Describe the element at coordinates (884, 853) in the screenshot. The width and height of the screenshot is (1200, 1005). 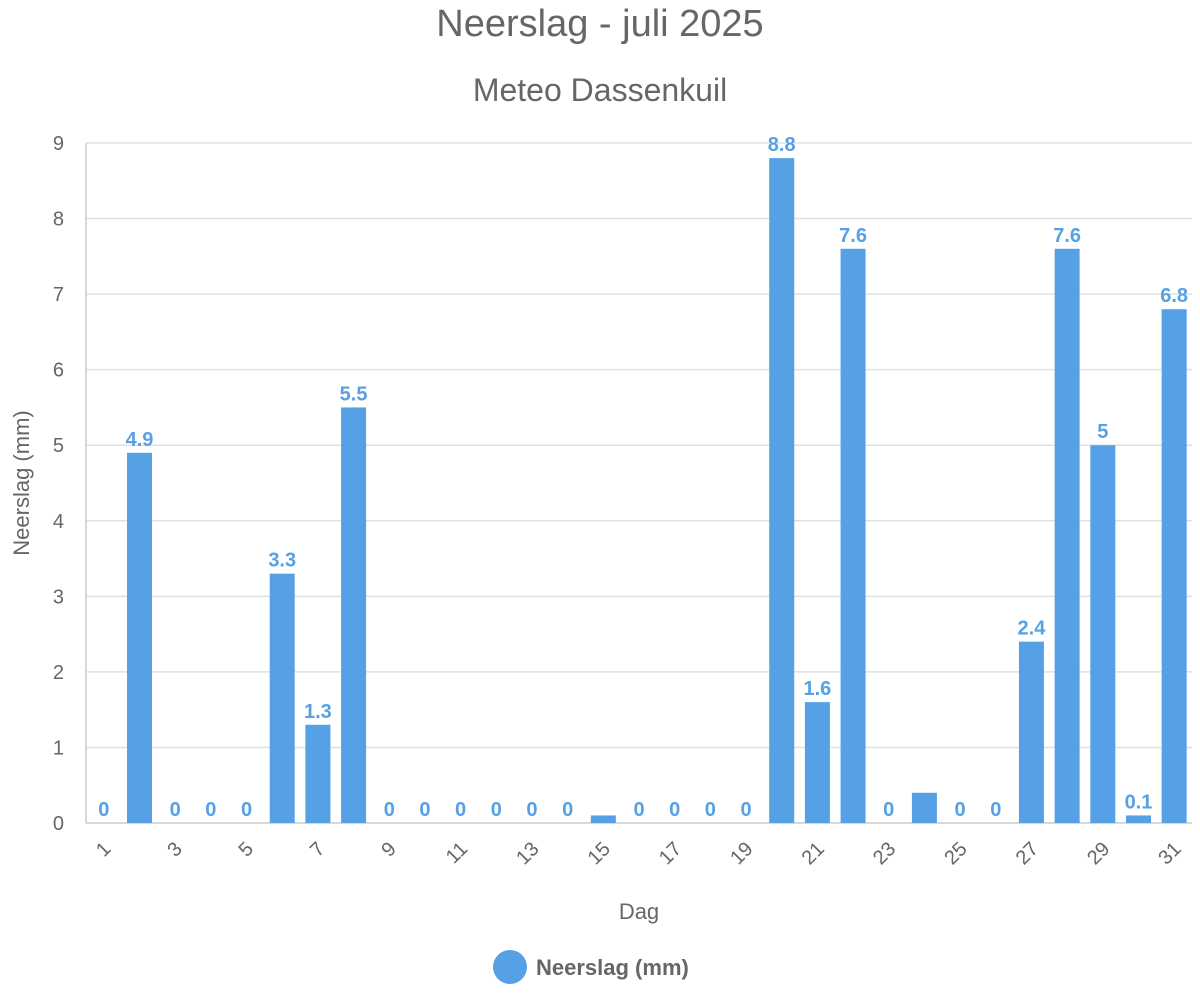
I see `x-tick-label: 23` at that location.